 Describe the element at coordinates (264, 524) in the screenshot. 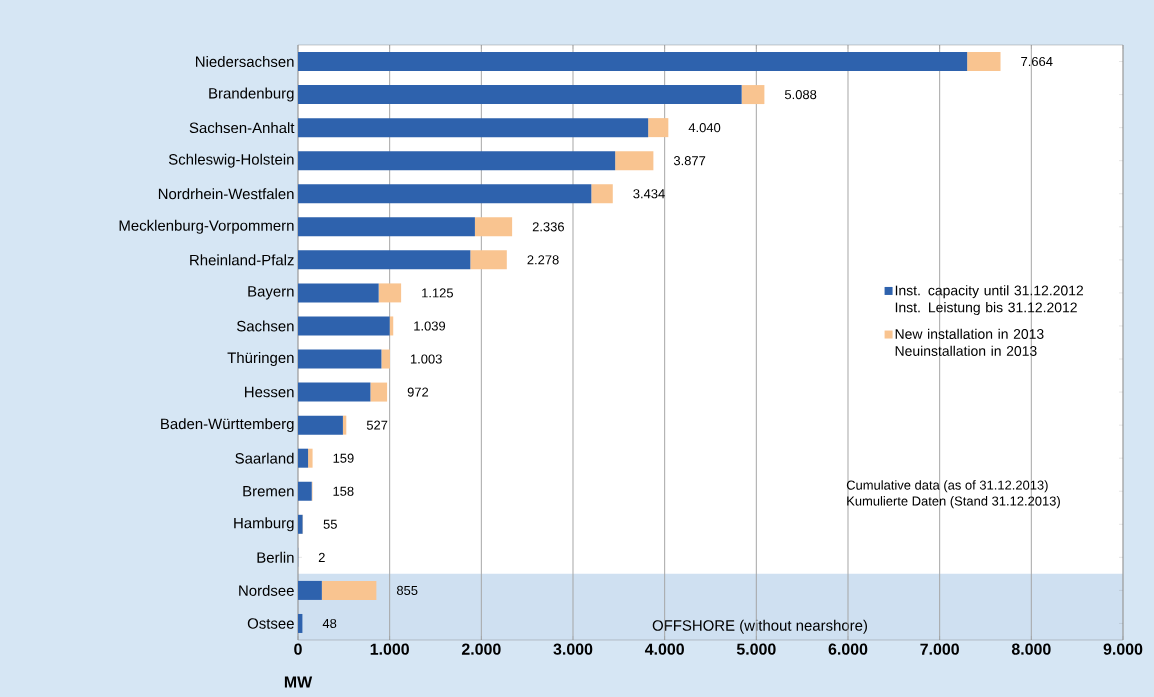

I see `y-tick-label: Hamburg` at that location.